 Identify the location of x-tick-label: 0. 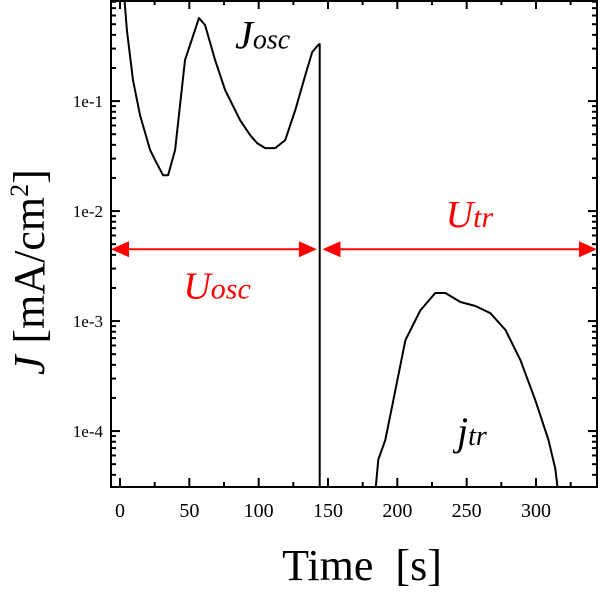
(120, 511).